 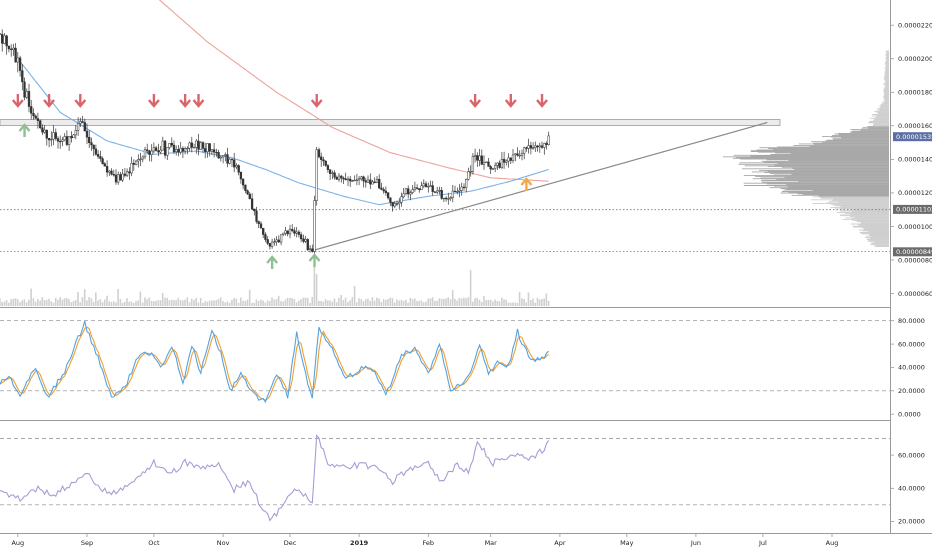 I want to click on stoch-axis-label: 40.0000, so click(x=911, y=368).